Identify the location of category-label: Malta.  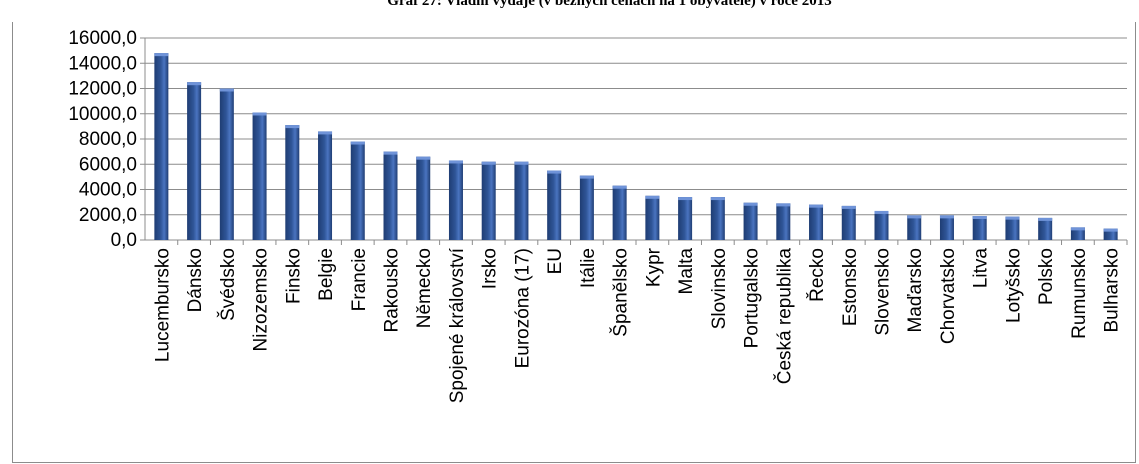
(686, 271).